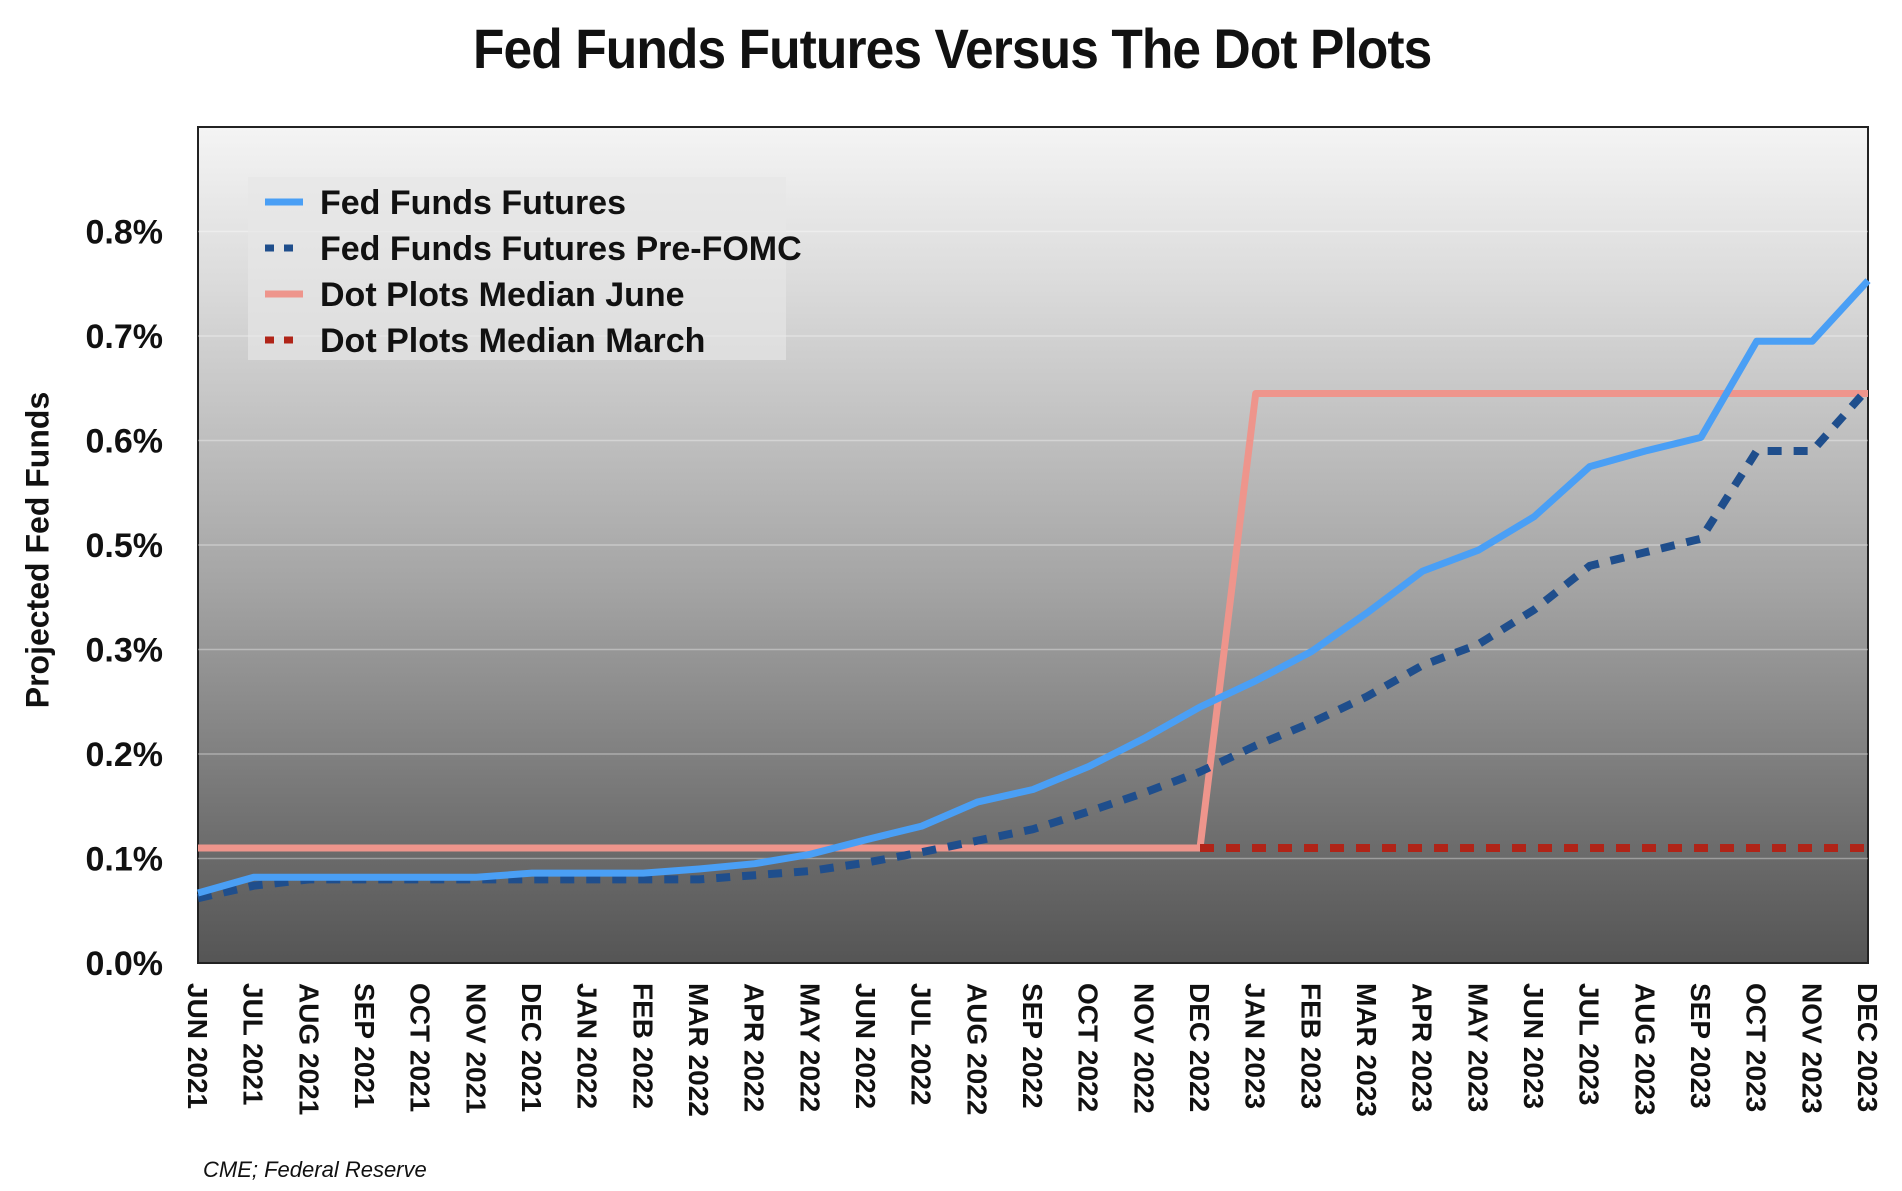 The width and height of the screenshot is (1902, 1191). What do you see at coordinates (1199, 1047) in the screenshot?
I see `x-tick-label: DEC 2022` at bounding box center [1199, 1047].